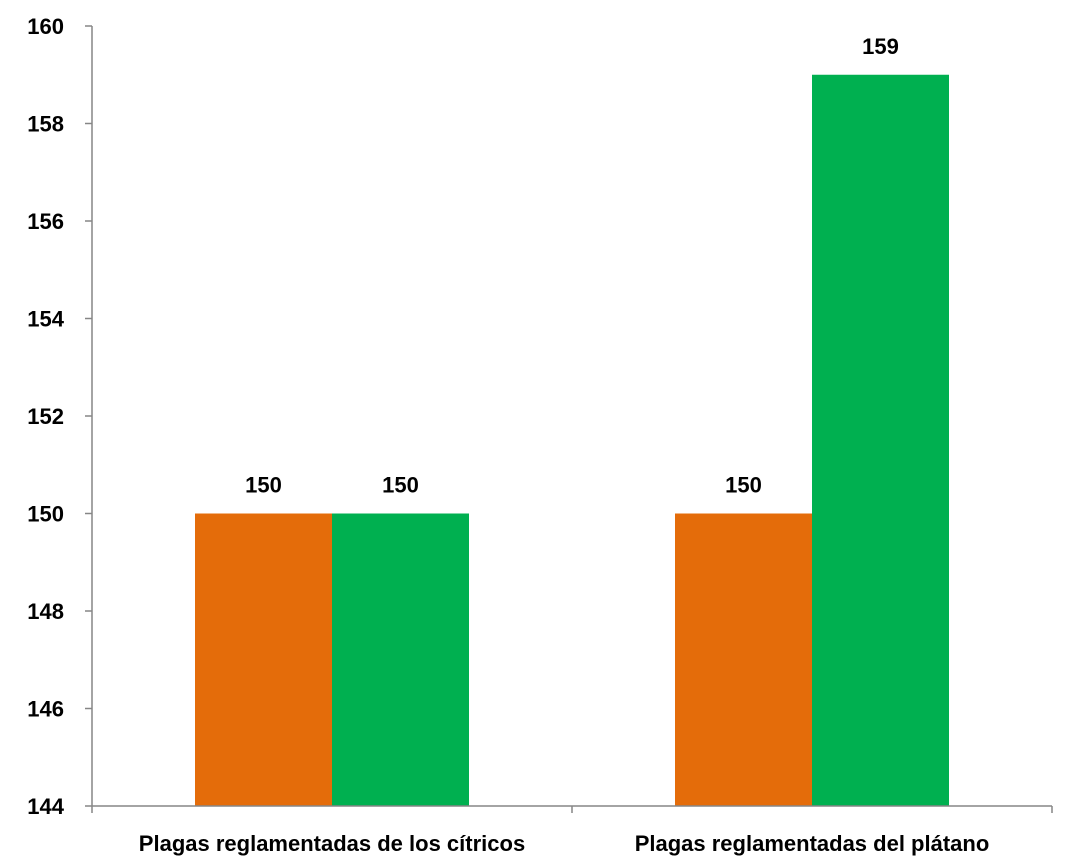 This screenshot has height=866, width=1073. I want to click on y-tick-label: 158, so click(45, 124).